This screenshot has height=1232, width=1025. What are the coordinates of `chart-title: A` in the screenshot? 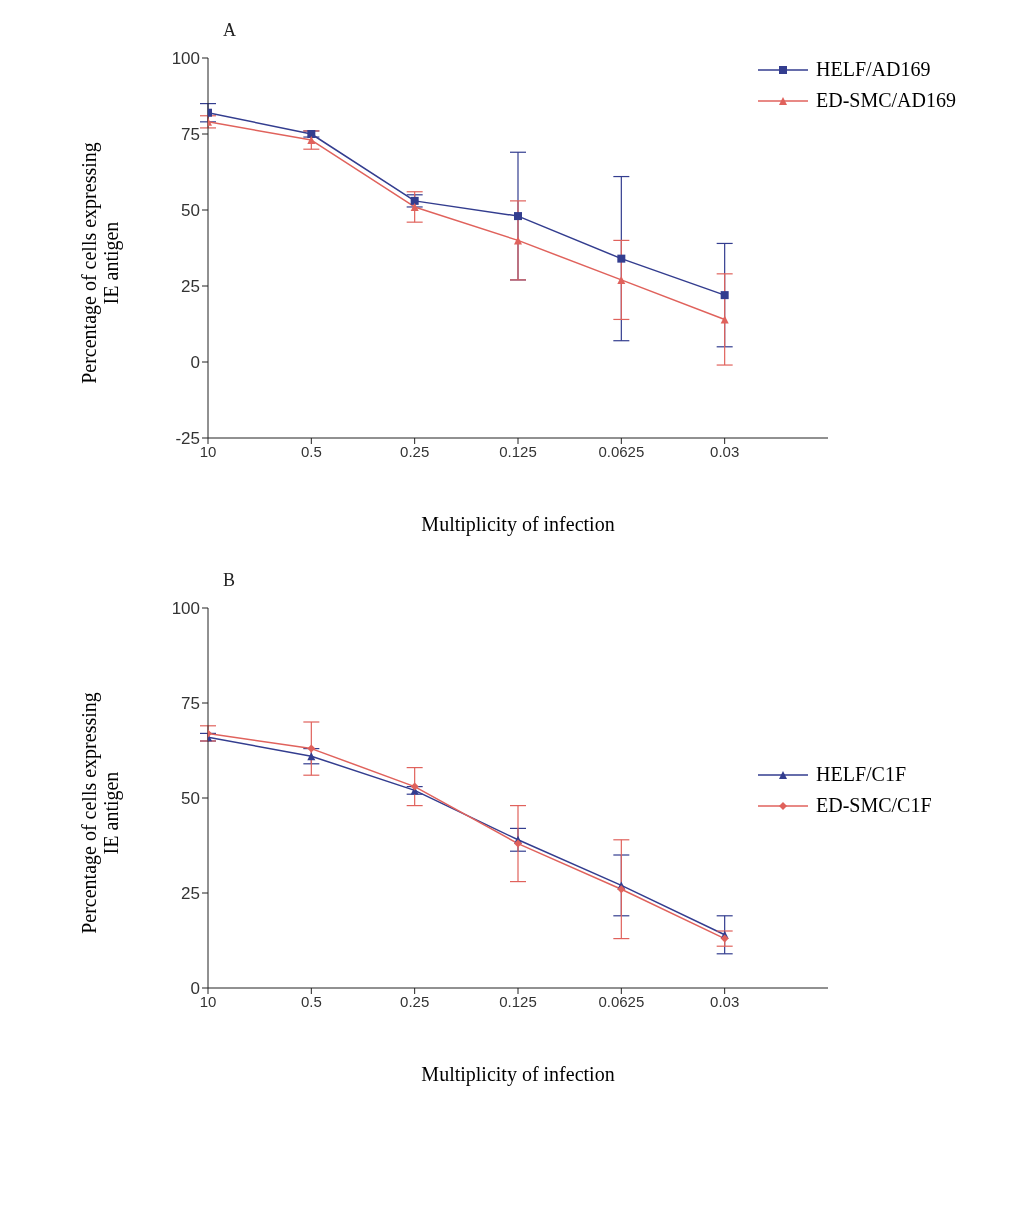 It's located at (229, 30).